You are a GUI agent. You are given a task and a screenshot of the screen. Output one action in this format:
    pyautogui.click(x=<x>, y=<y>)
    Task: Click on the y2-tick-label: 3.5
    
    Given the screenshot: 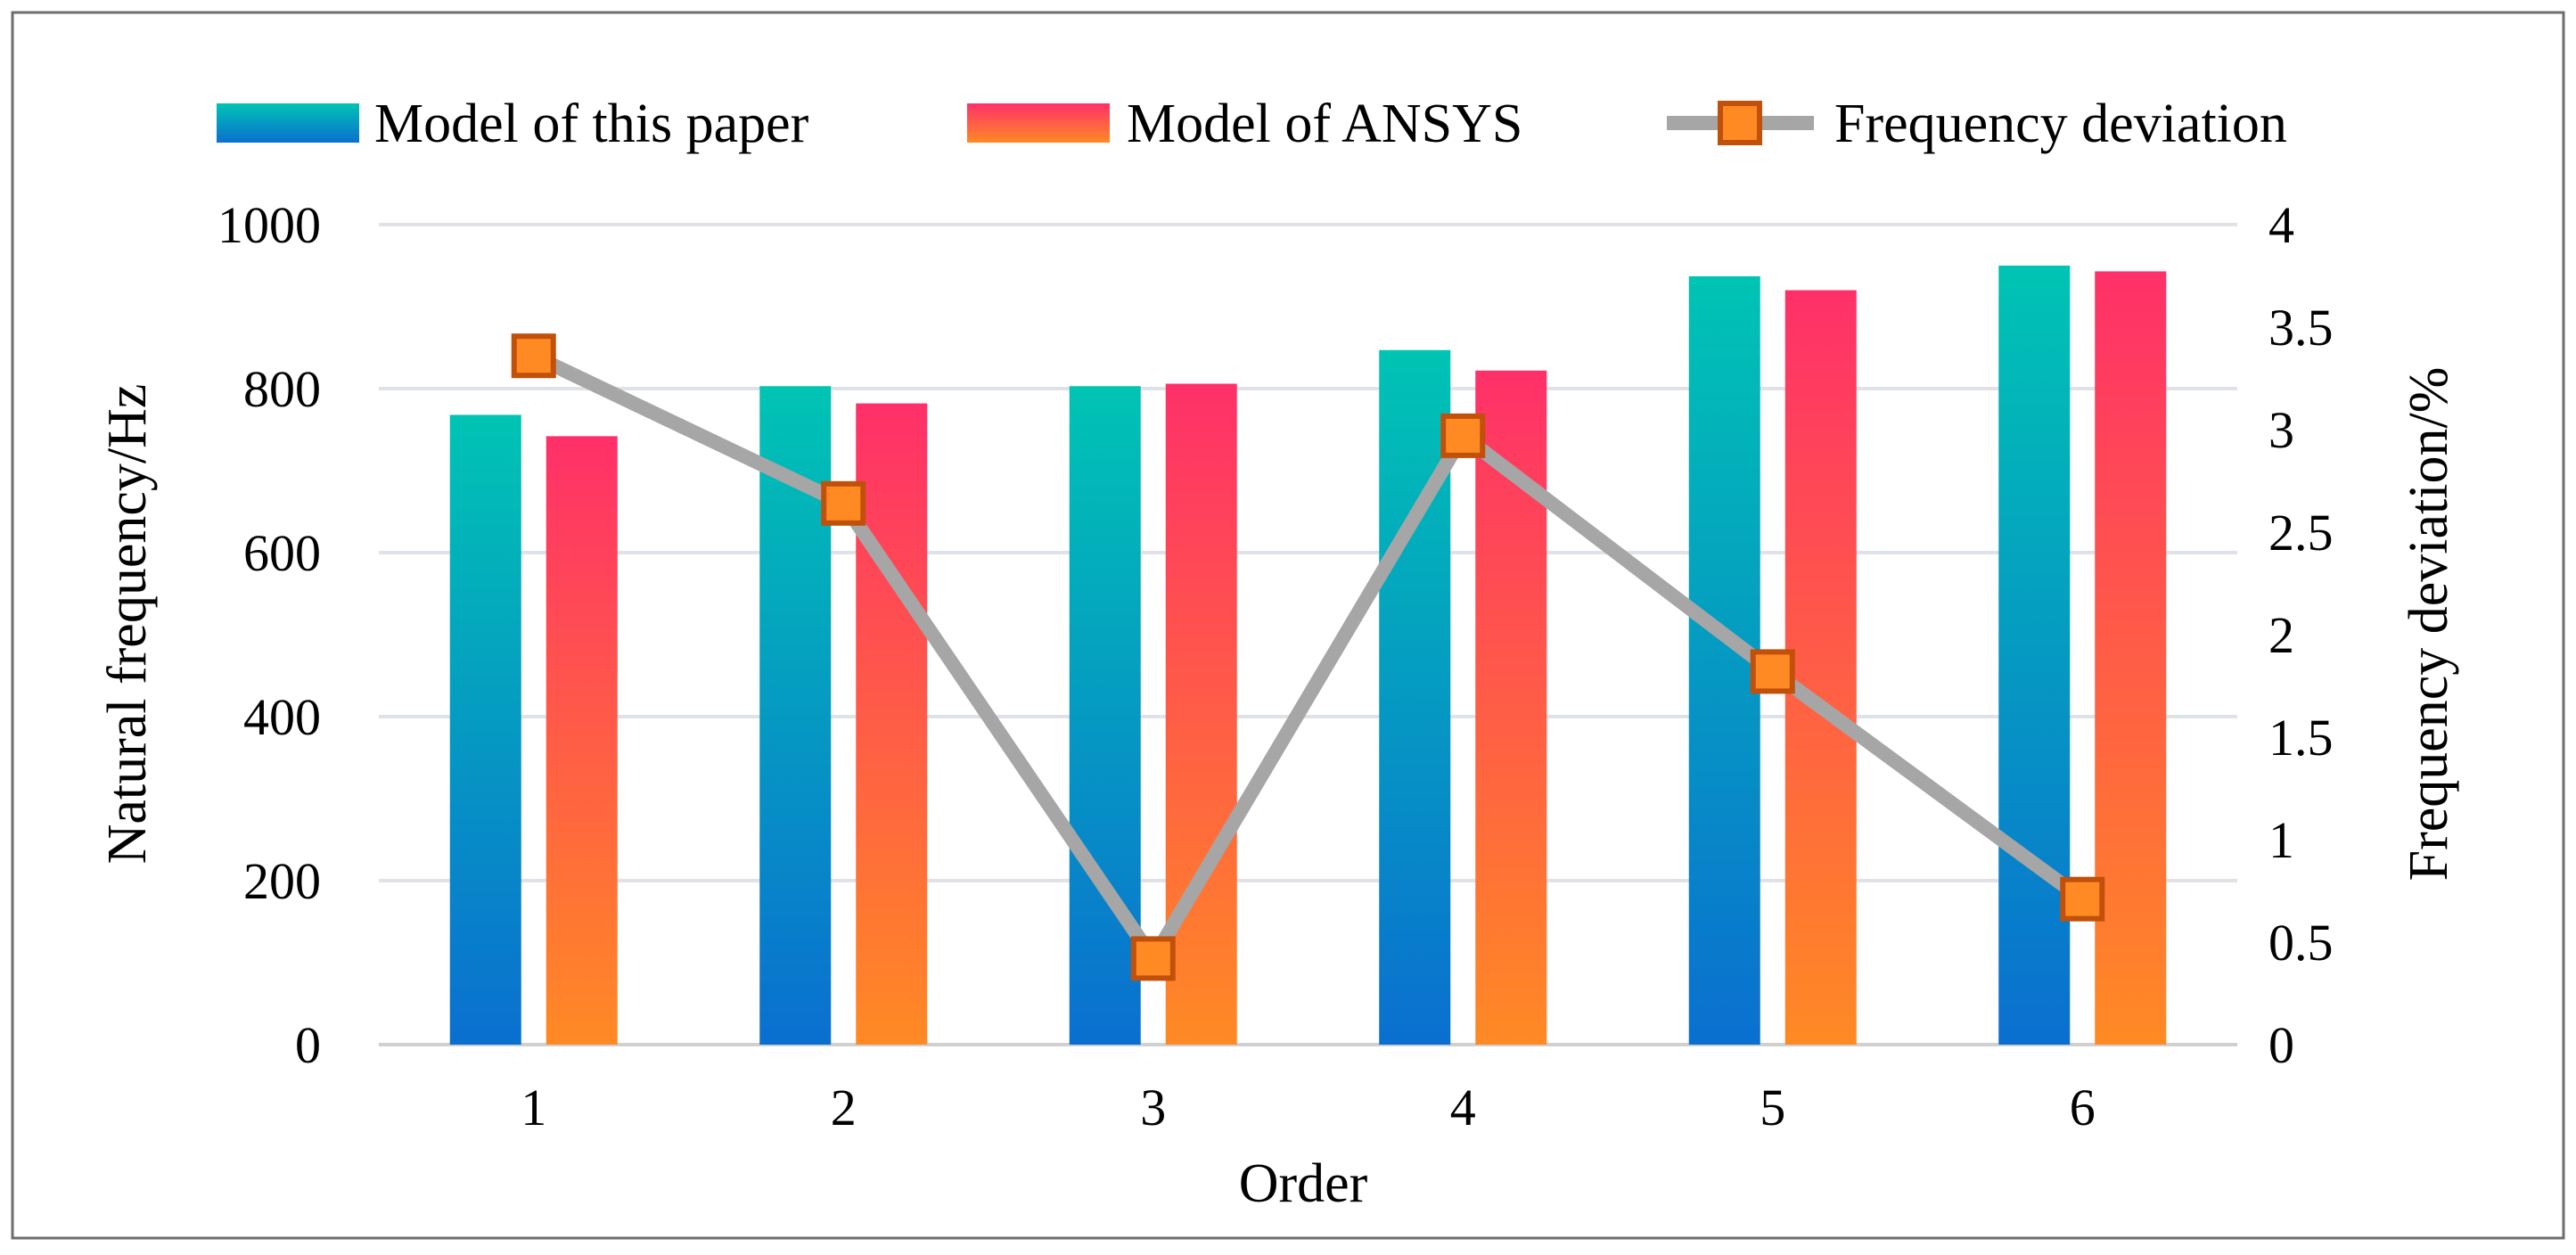 What is the action you would take?
    pyautogui.click(x=2301, y=328)
    